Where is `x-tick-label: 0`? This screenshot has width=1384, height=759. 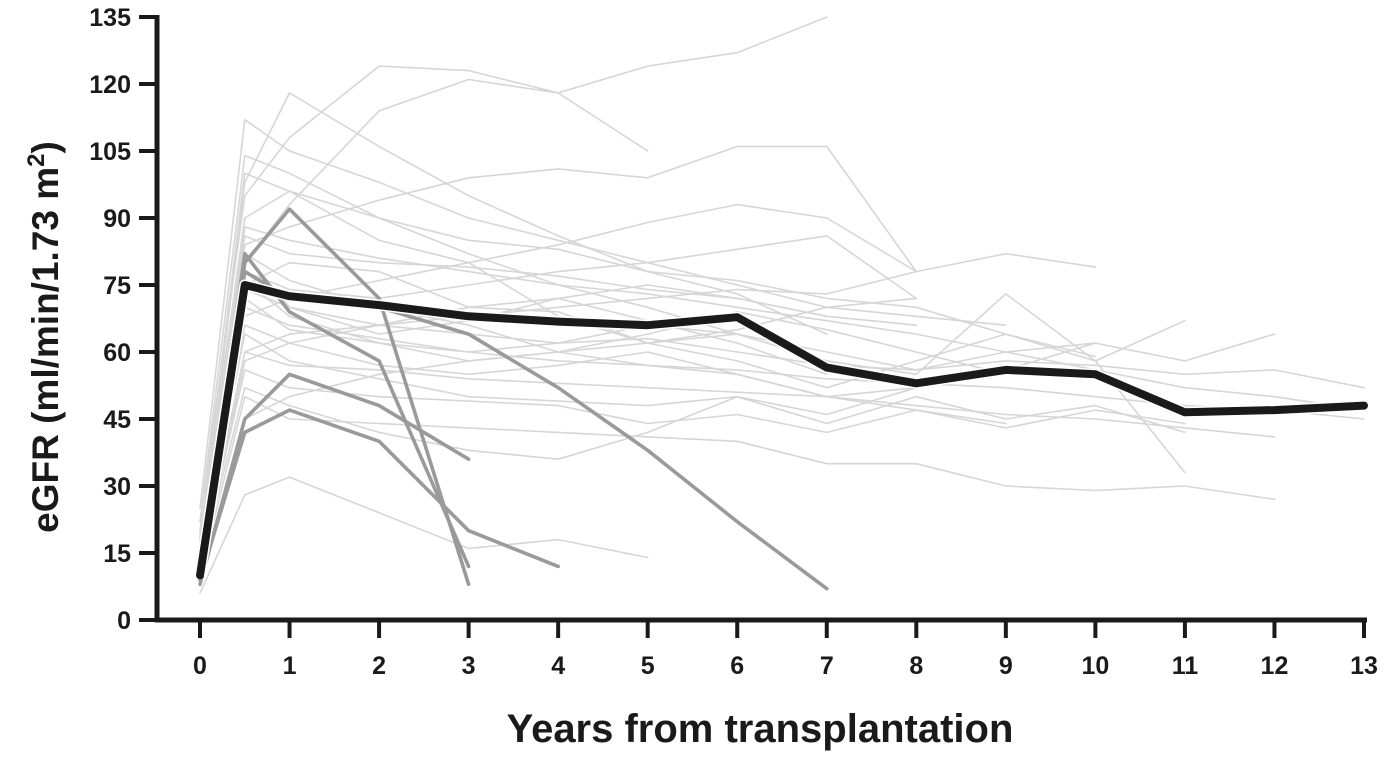
x-tick-label: 0 is located at coordinates (200, 666).